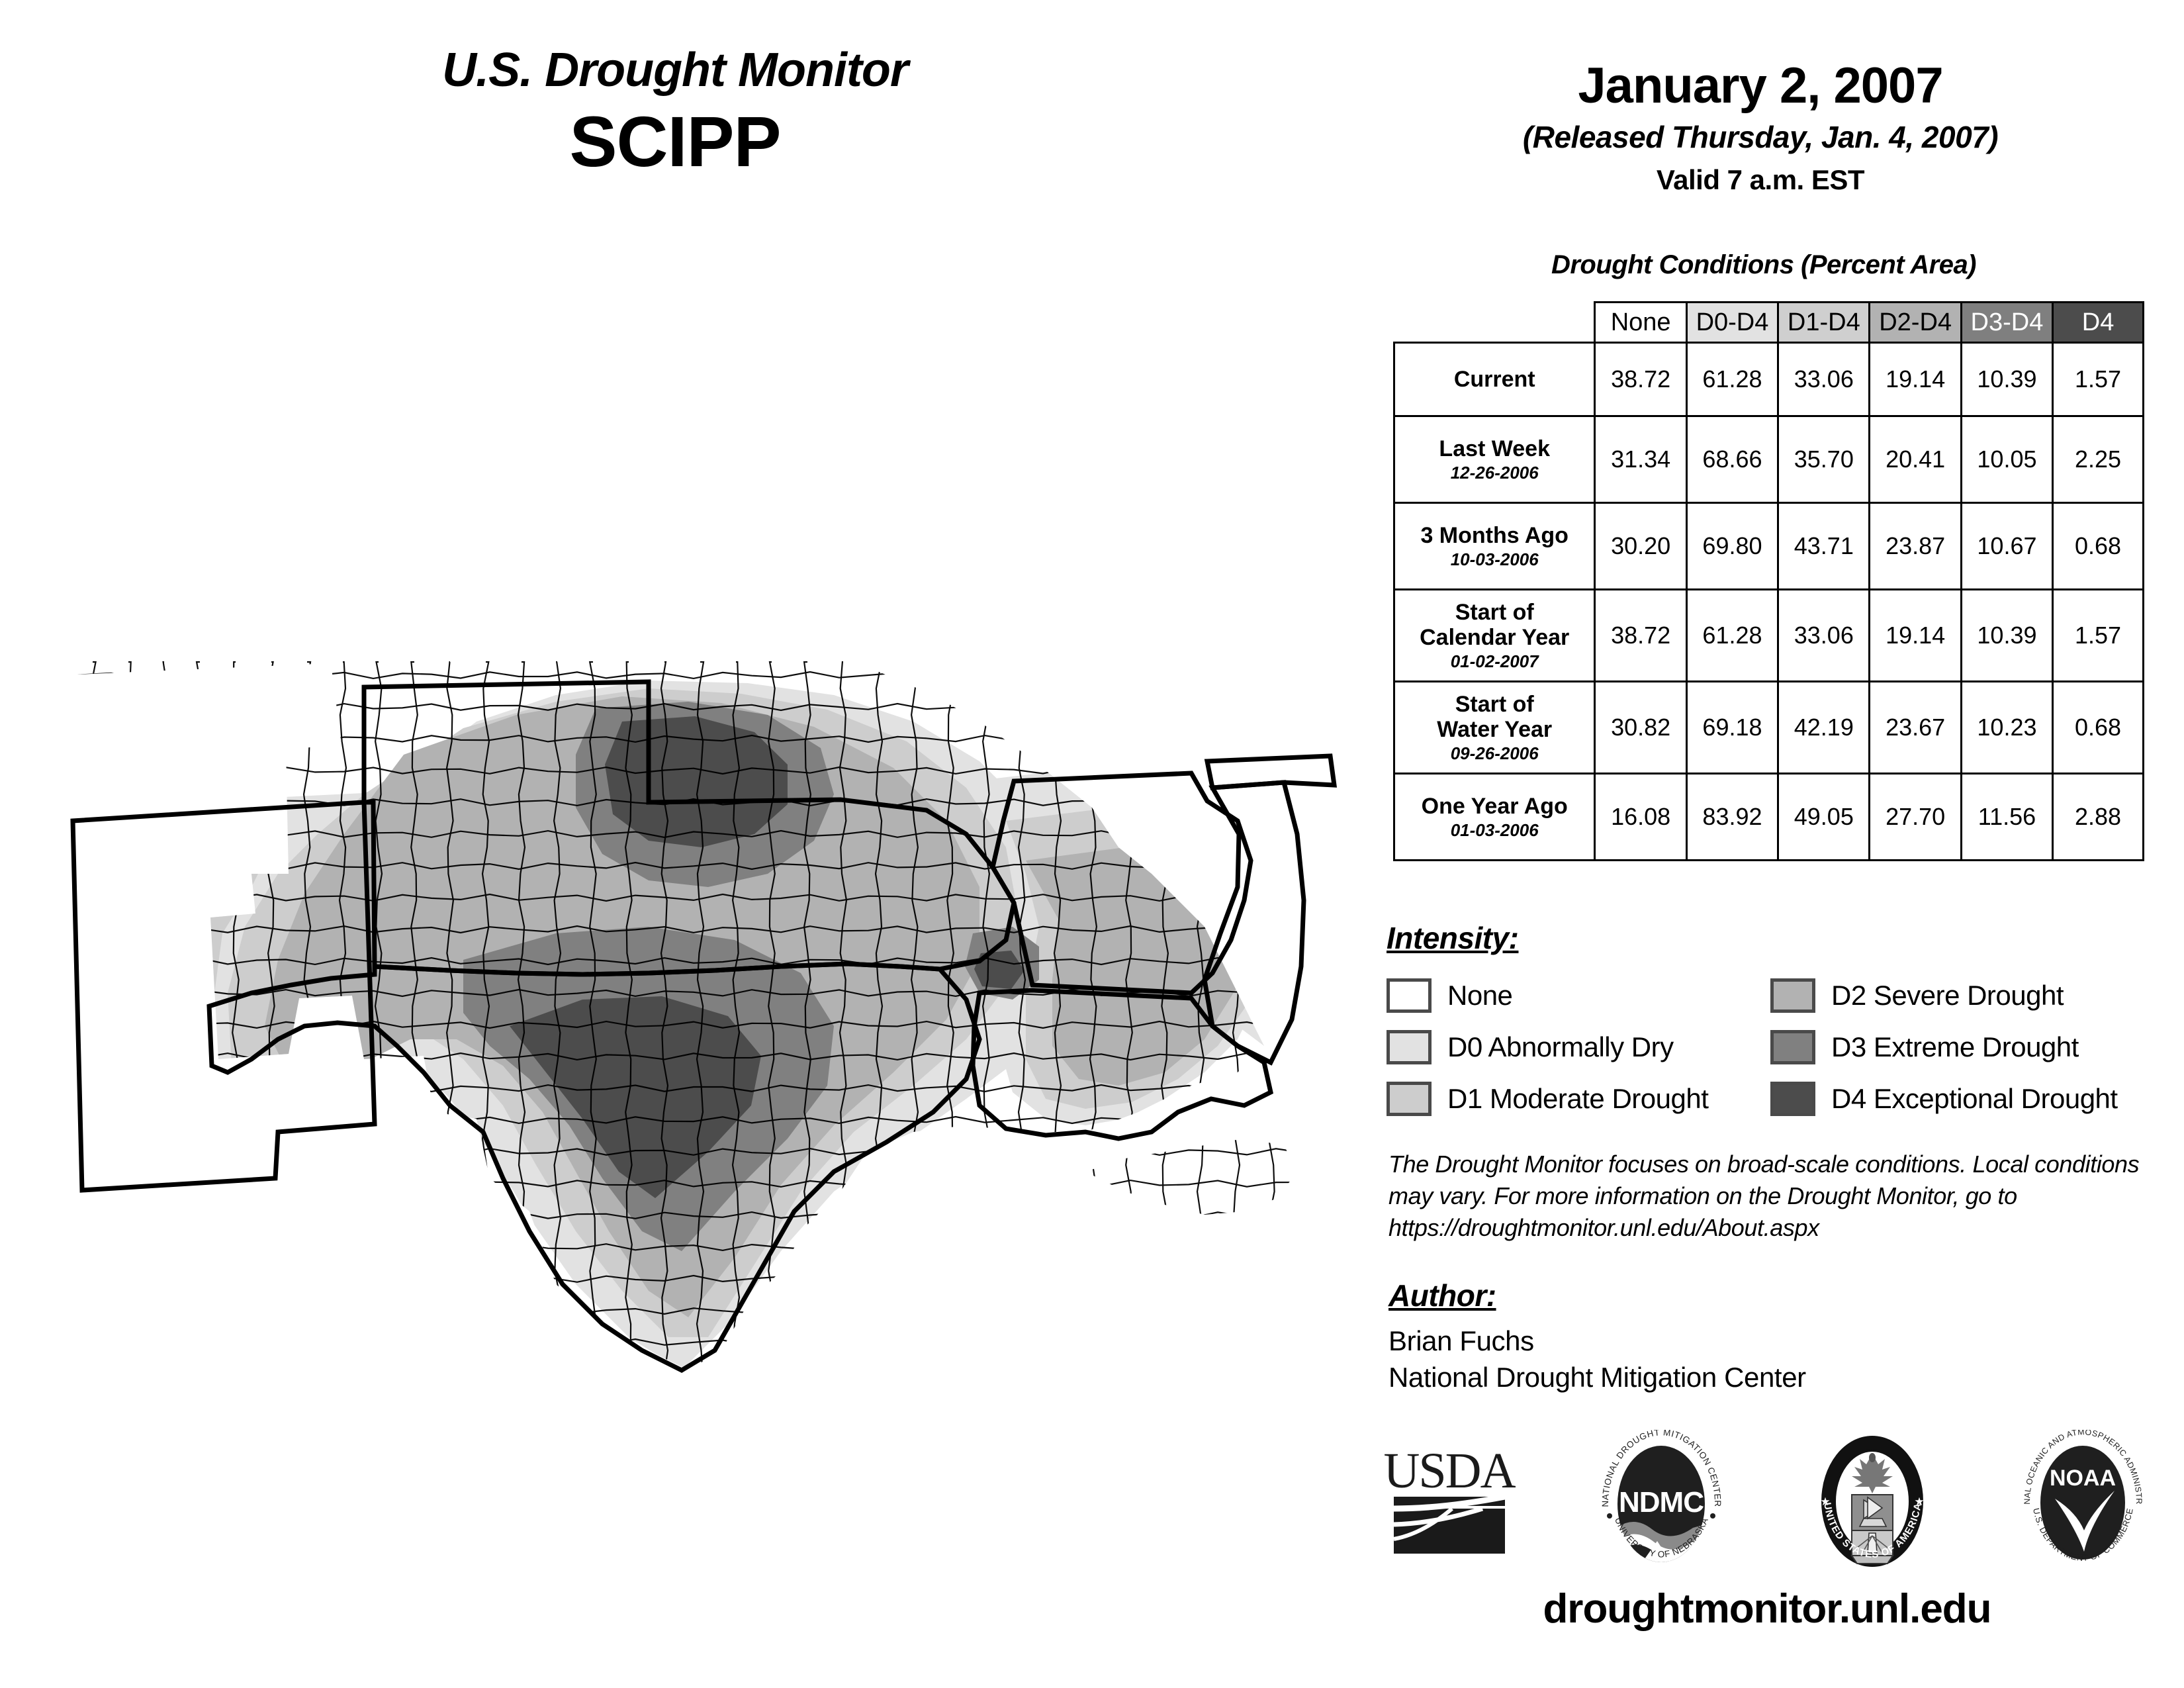 The height and width of the screenshot is (1688, 2184). I want to click on row-header: Start of Water Year 09-26-2006, so click(1494, 727).